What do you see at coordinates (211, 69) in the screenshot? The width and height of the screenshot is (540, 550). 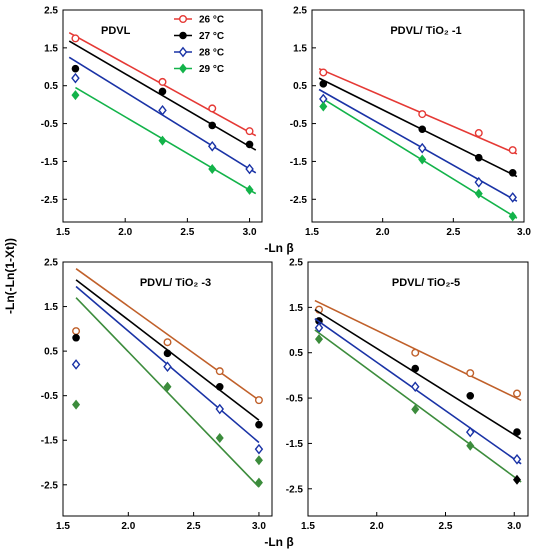 I see `legend-label: 29 °C` at bounding box center [211, 69].